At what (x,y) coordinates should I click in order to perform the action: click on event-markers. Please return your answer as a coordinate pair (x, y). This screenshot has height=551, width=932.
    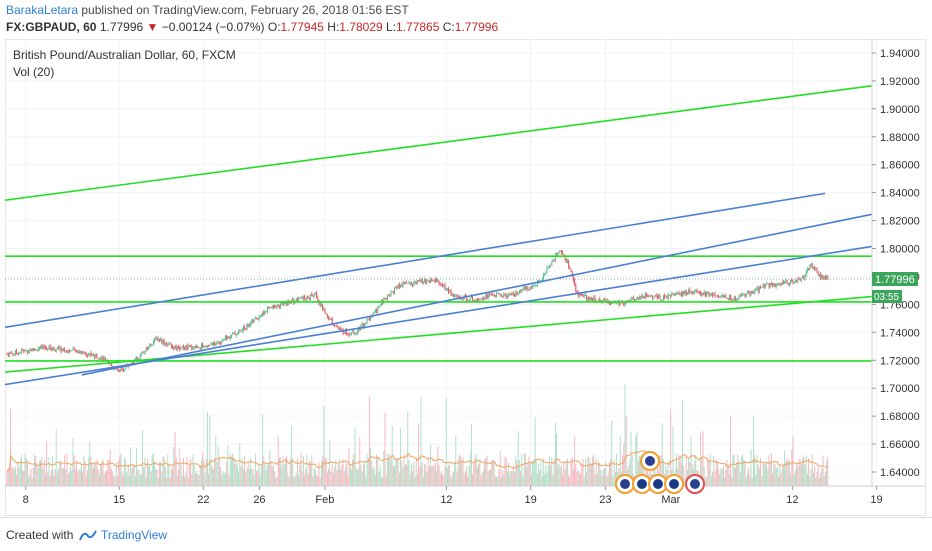
    Looking at the image, I should click on (660, 472).